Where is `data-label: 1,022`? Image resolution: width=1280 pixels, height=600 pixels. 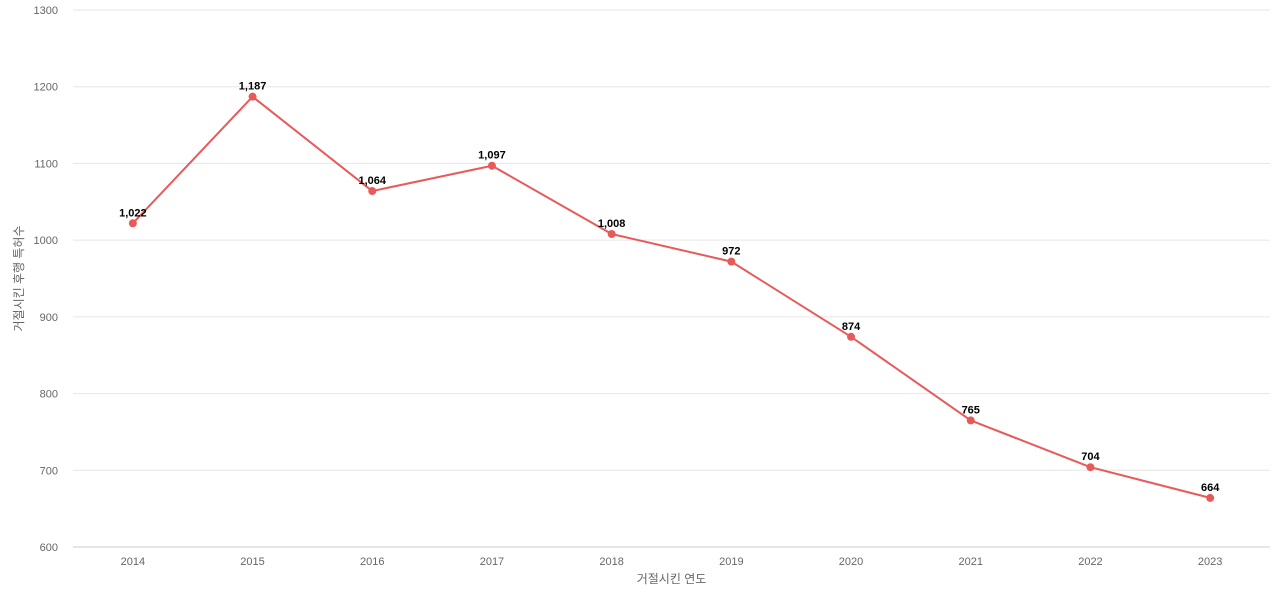
data-label: 1,022 is located at coordinates (133, 213).